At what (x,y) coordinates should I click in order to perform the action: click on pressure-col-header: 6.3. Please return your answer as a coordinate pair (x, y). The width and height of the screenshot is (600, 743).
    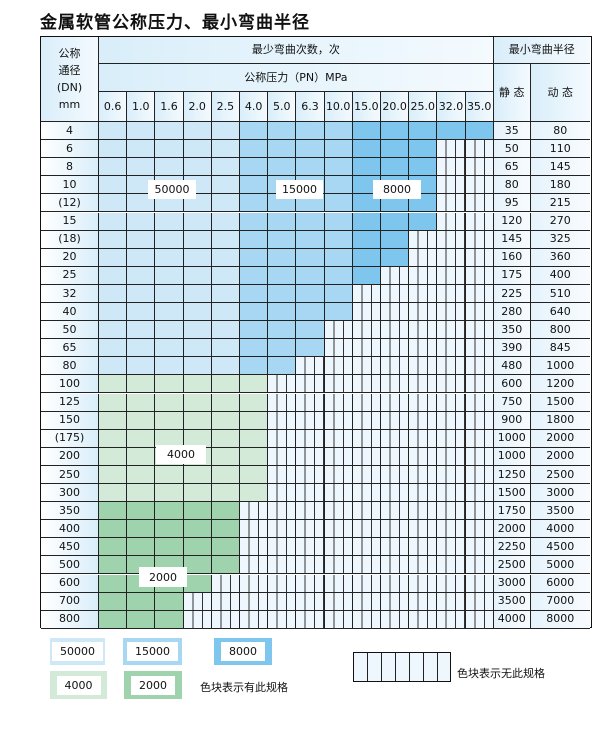
    Looking at the image, I should click on (310, 107).